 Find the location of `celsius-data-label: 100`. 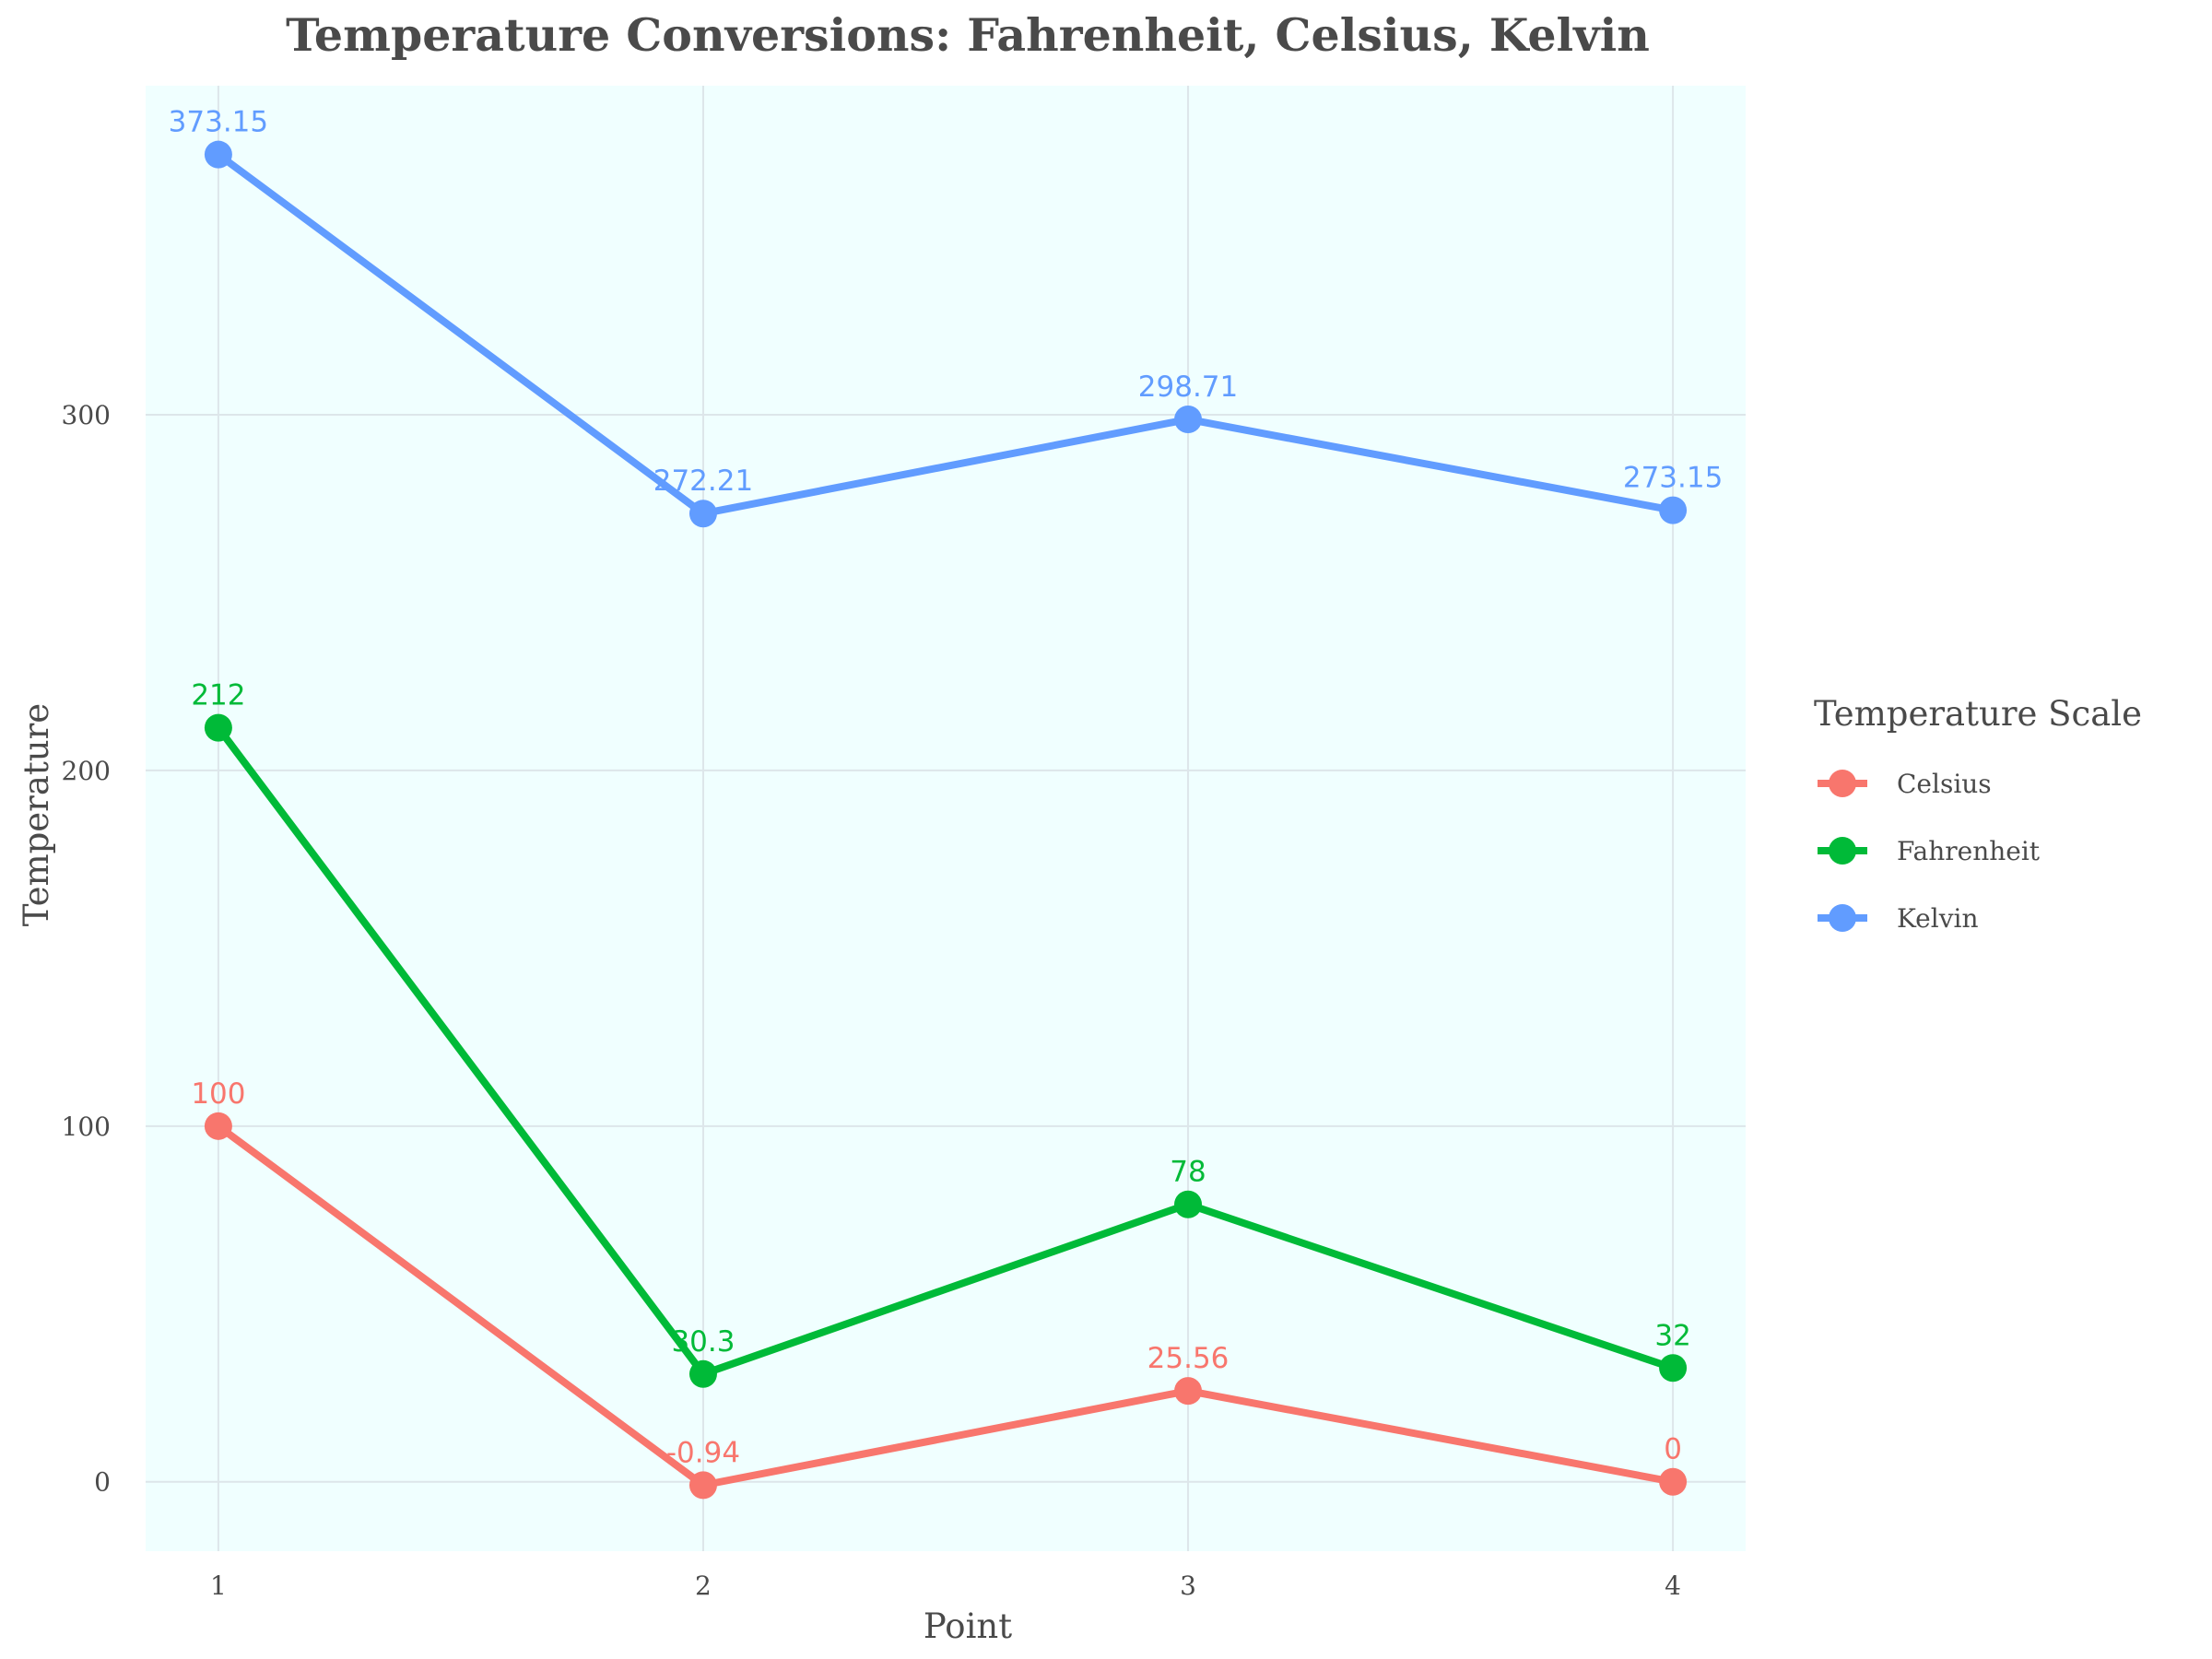

celsius-data-label: 100 is located at coordinates (218, 1094).